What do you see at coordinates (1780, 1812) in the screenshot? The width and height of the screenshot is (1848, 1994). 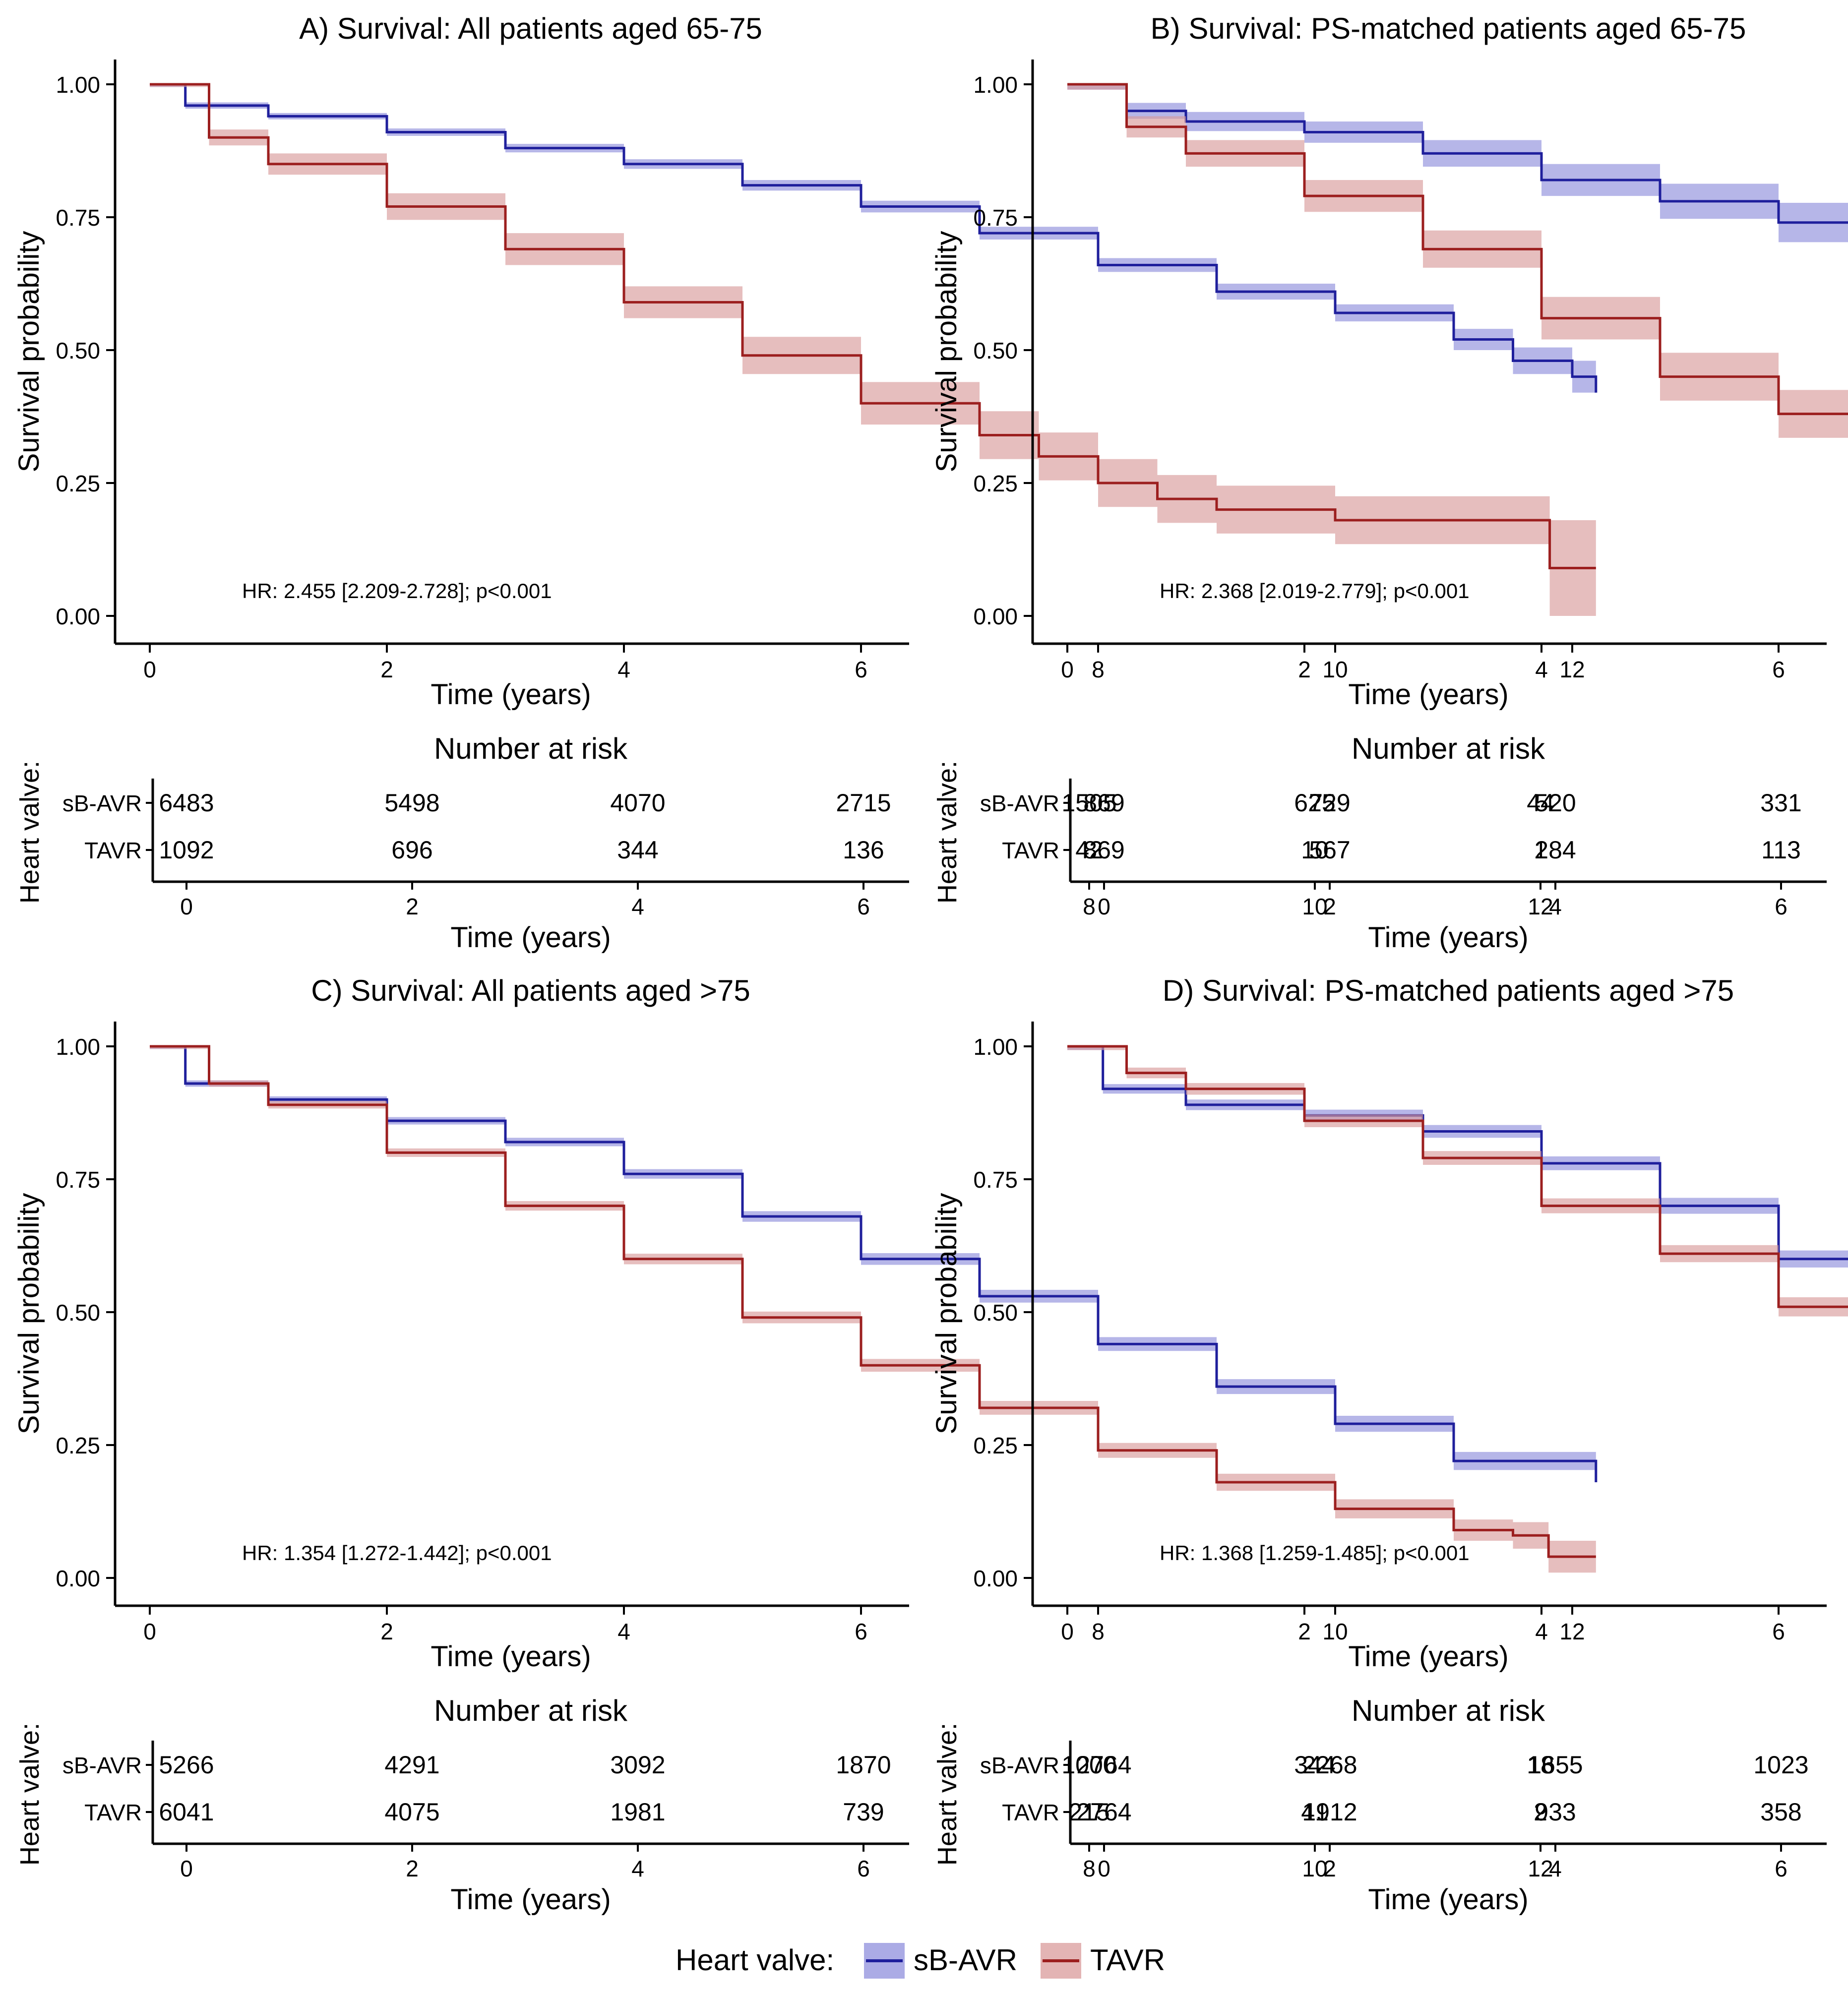 I see `risk-count: 358` at bounding box center [1780, 1812].